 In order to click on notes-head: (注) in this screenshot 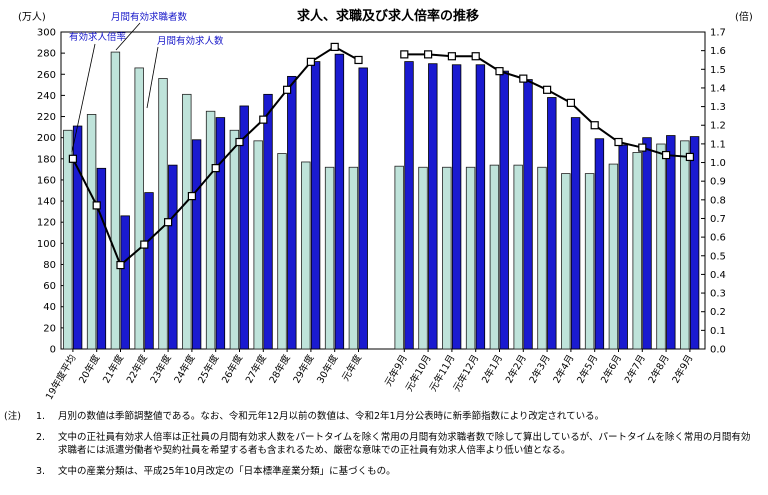, I will do `click(12, 416)`.